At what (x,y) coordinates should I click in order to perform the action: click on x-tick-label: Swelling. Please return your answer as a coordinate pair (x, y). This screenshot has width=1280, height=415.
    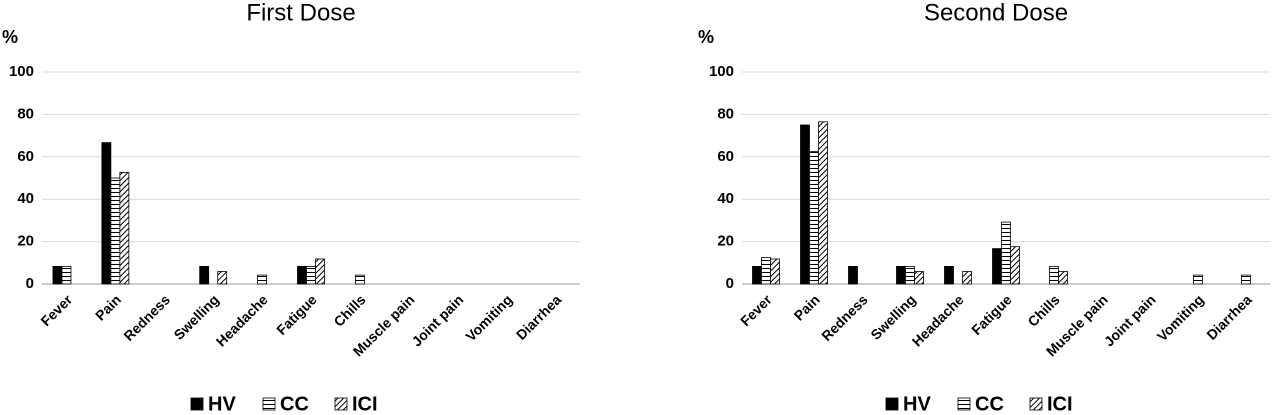
    Looking at the image, I should click on (195, 316).